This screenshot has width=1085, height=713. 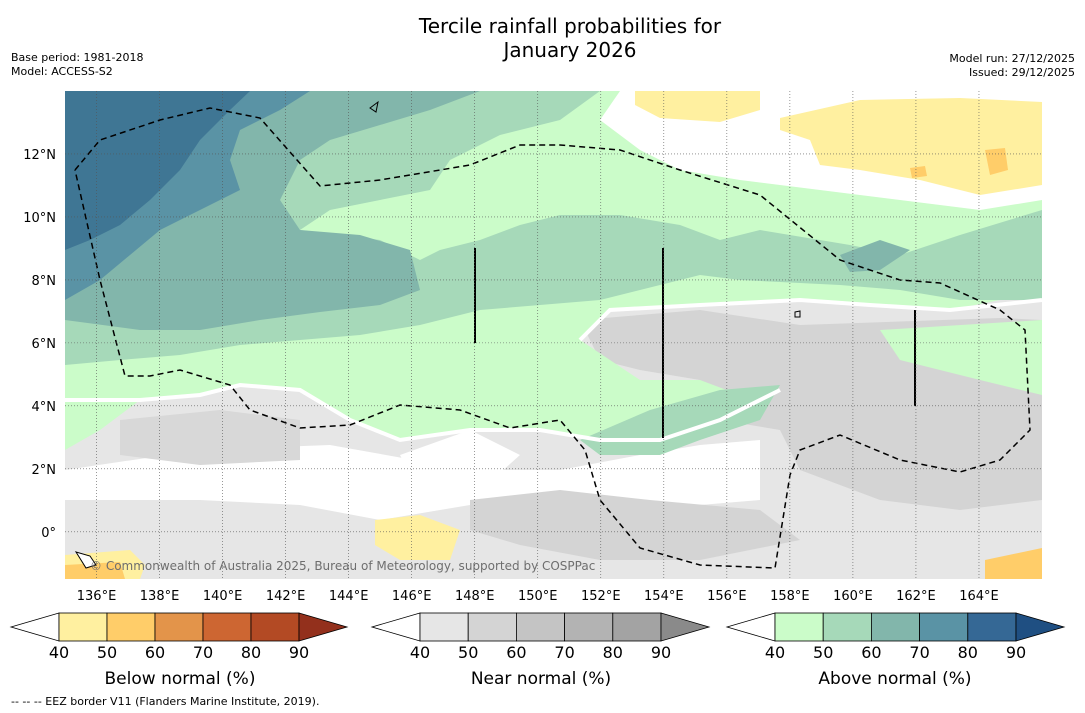 I want to click on colorbar-above-tick: 90, so click(x=1016, y=652).